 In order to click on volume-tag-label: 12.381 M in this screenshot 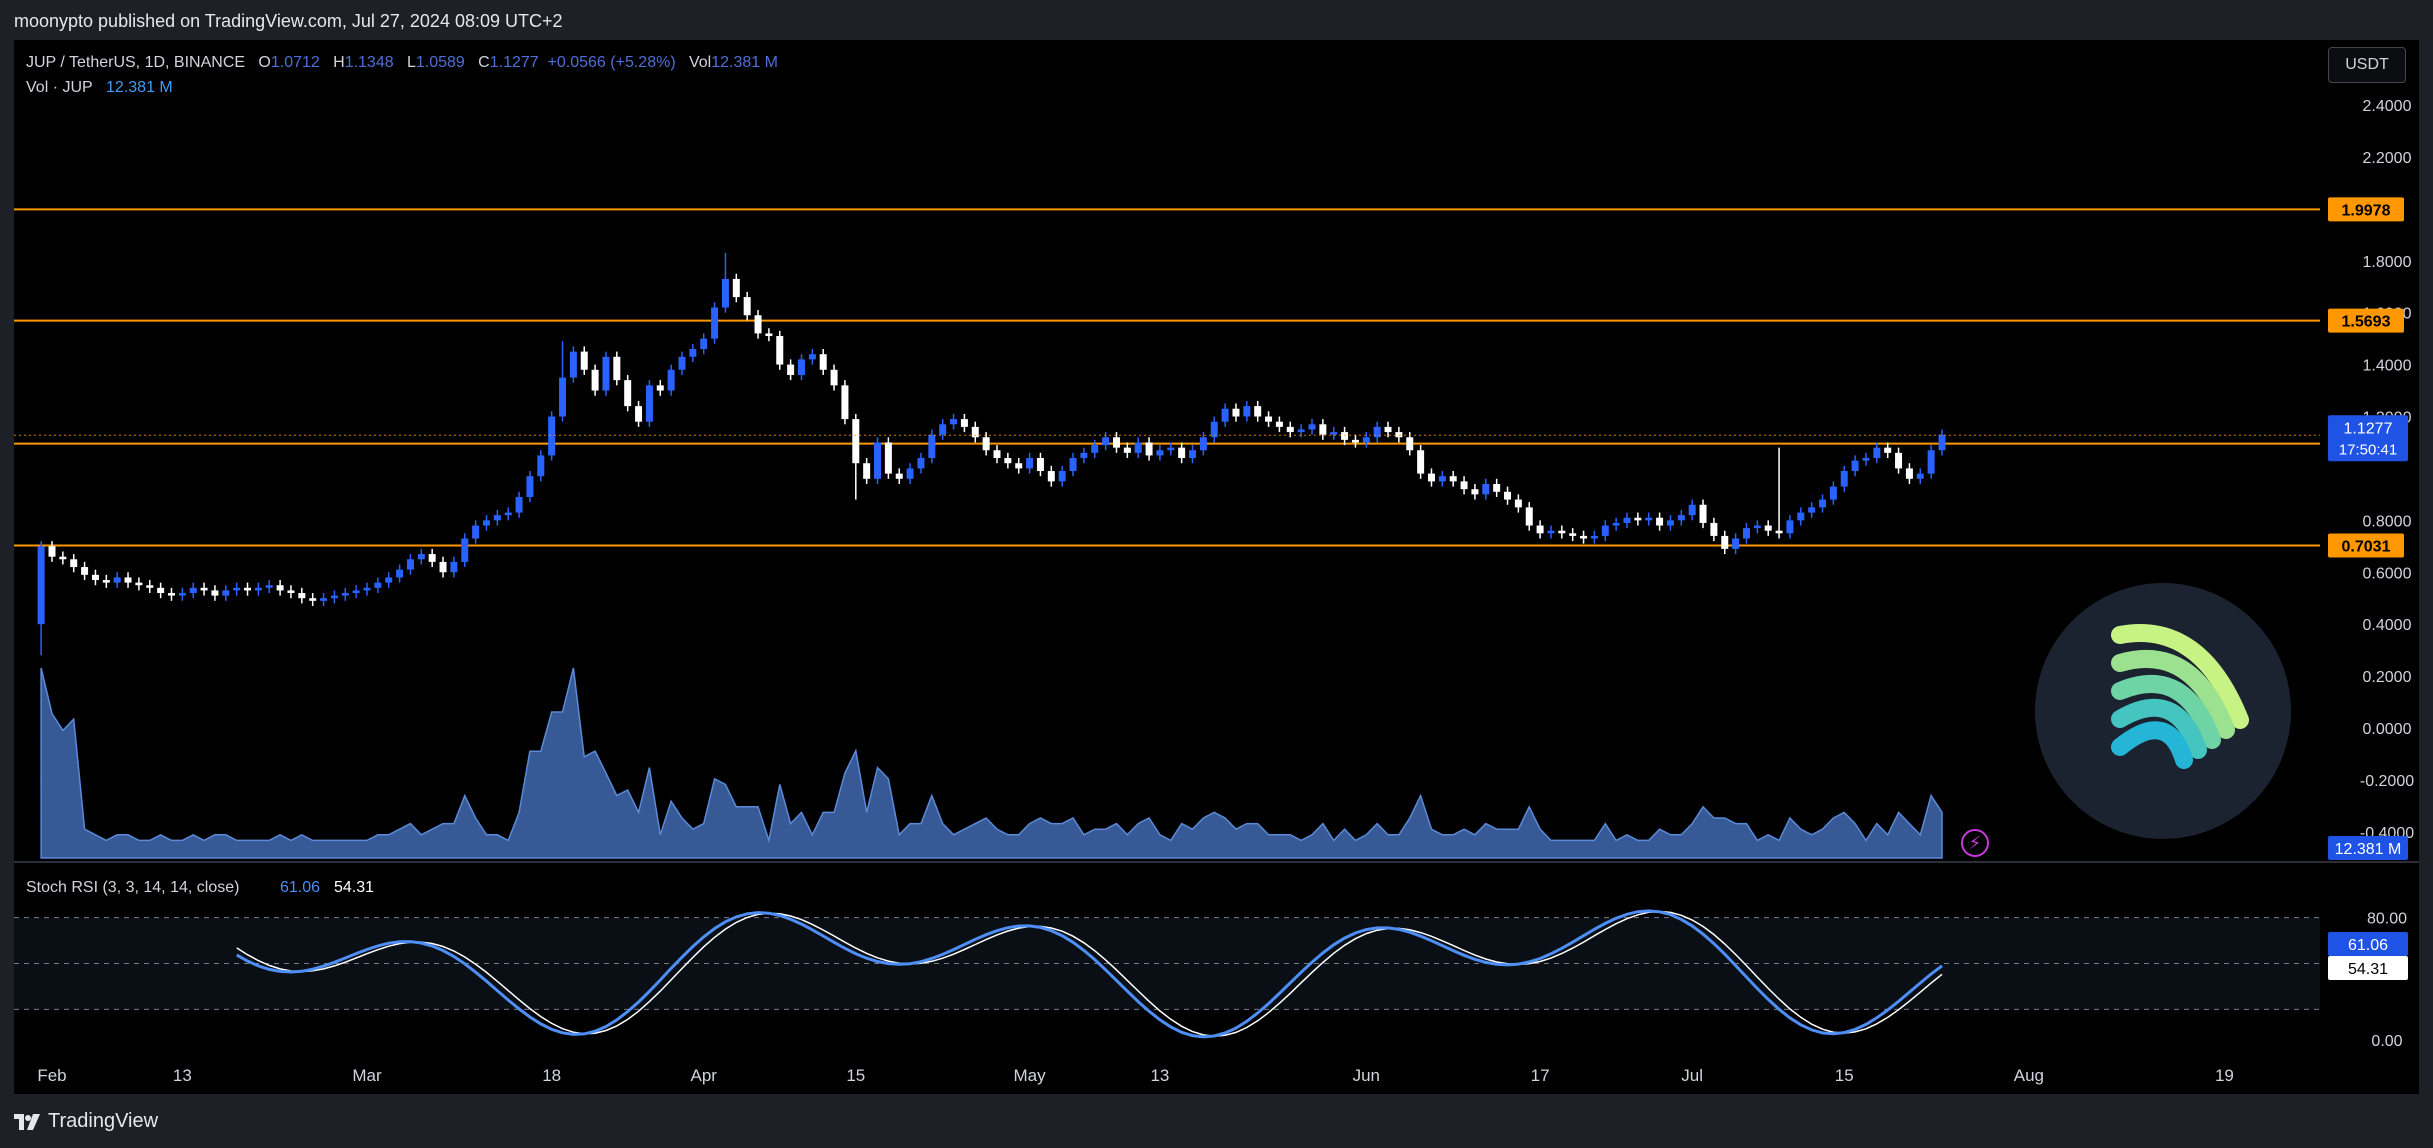, I will do `click(2368, 849)`.